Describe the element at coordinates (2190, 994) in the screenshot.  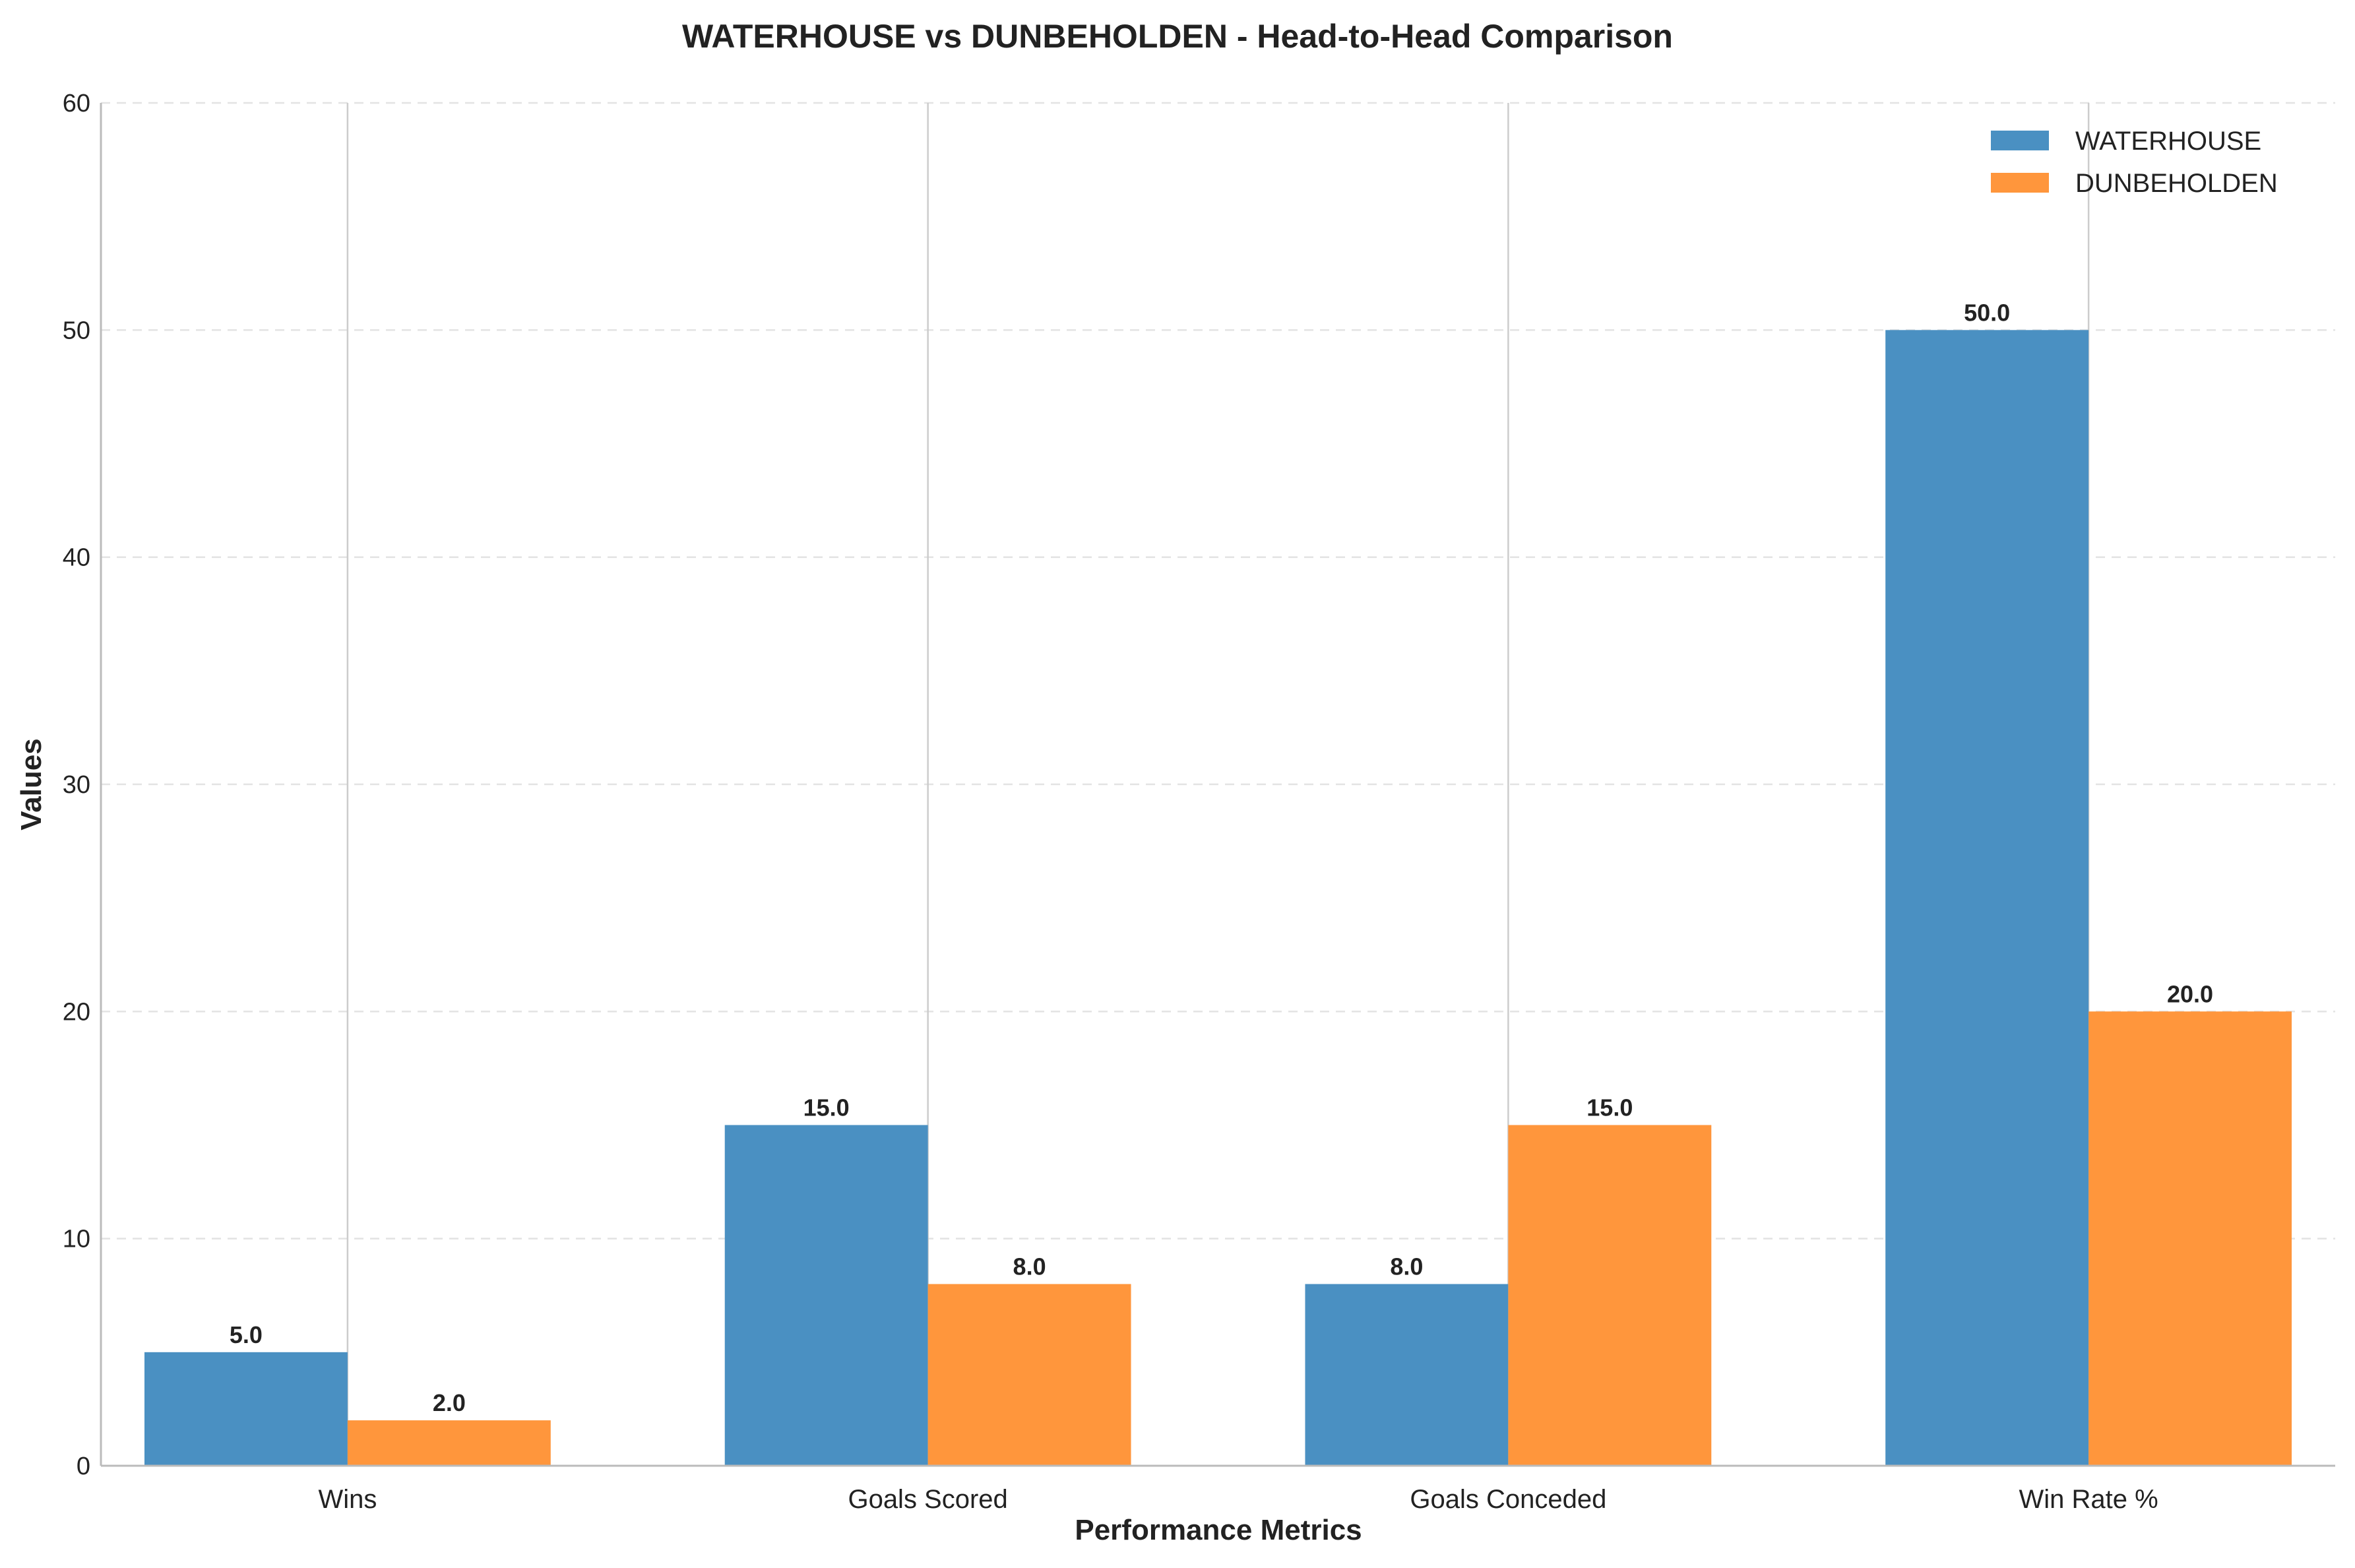
I see `data-label: 20.0` at that location.